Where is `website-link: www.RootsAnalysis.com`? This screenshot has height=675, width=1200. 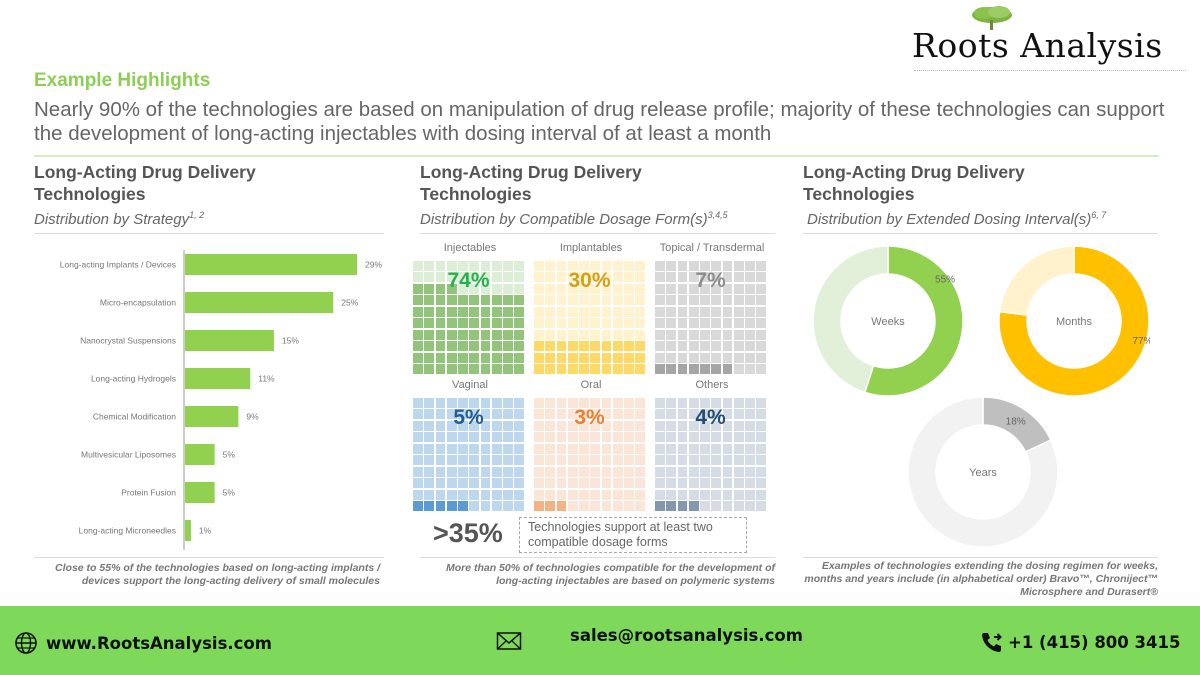 website-link: www.RootsAnalysis.com is located at coordinates (143, 643).